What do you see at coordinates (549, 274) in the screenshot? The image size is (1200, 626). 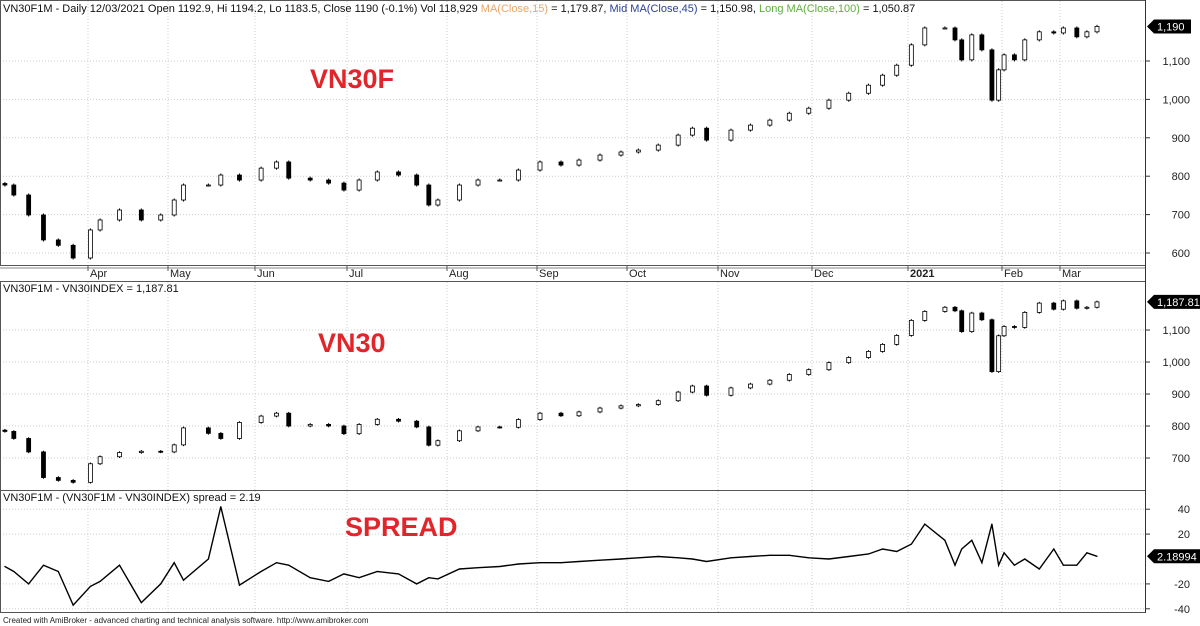 I see `date-tick-label: Sep` at bounding box center [549, 274].